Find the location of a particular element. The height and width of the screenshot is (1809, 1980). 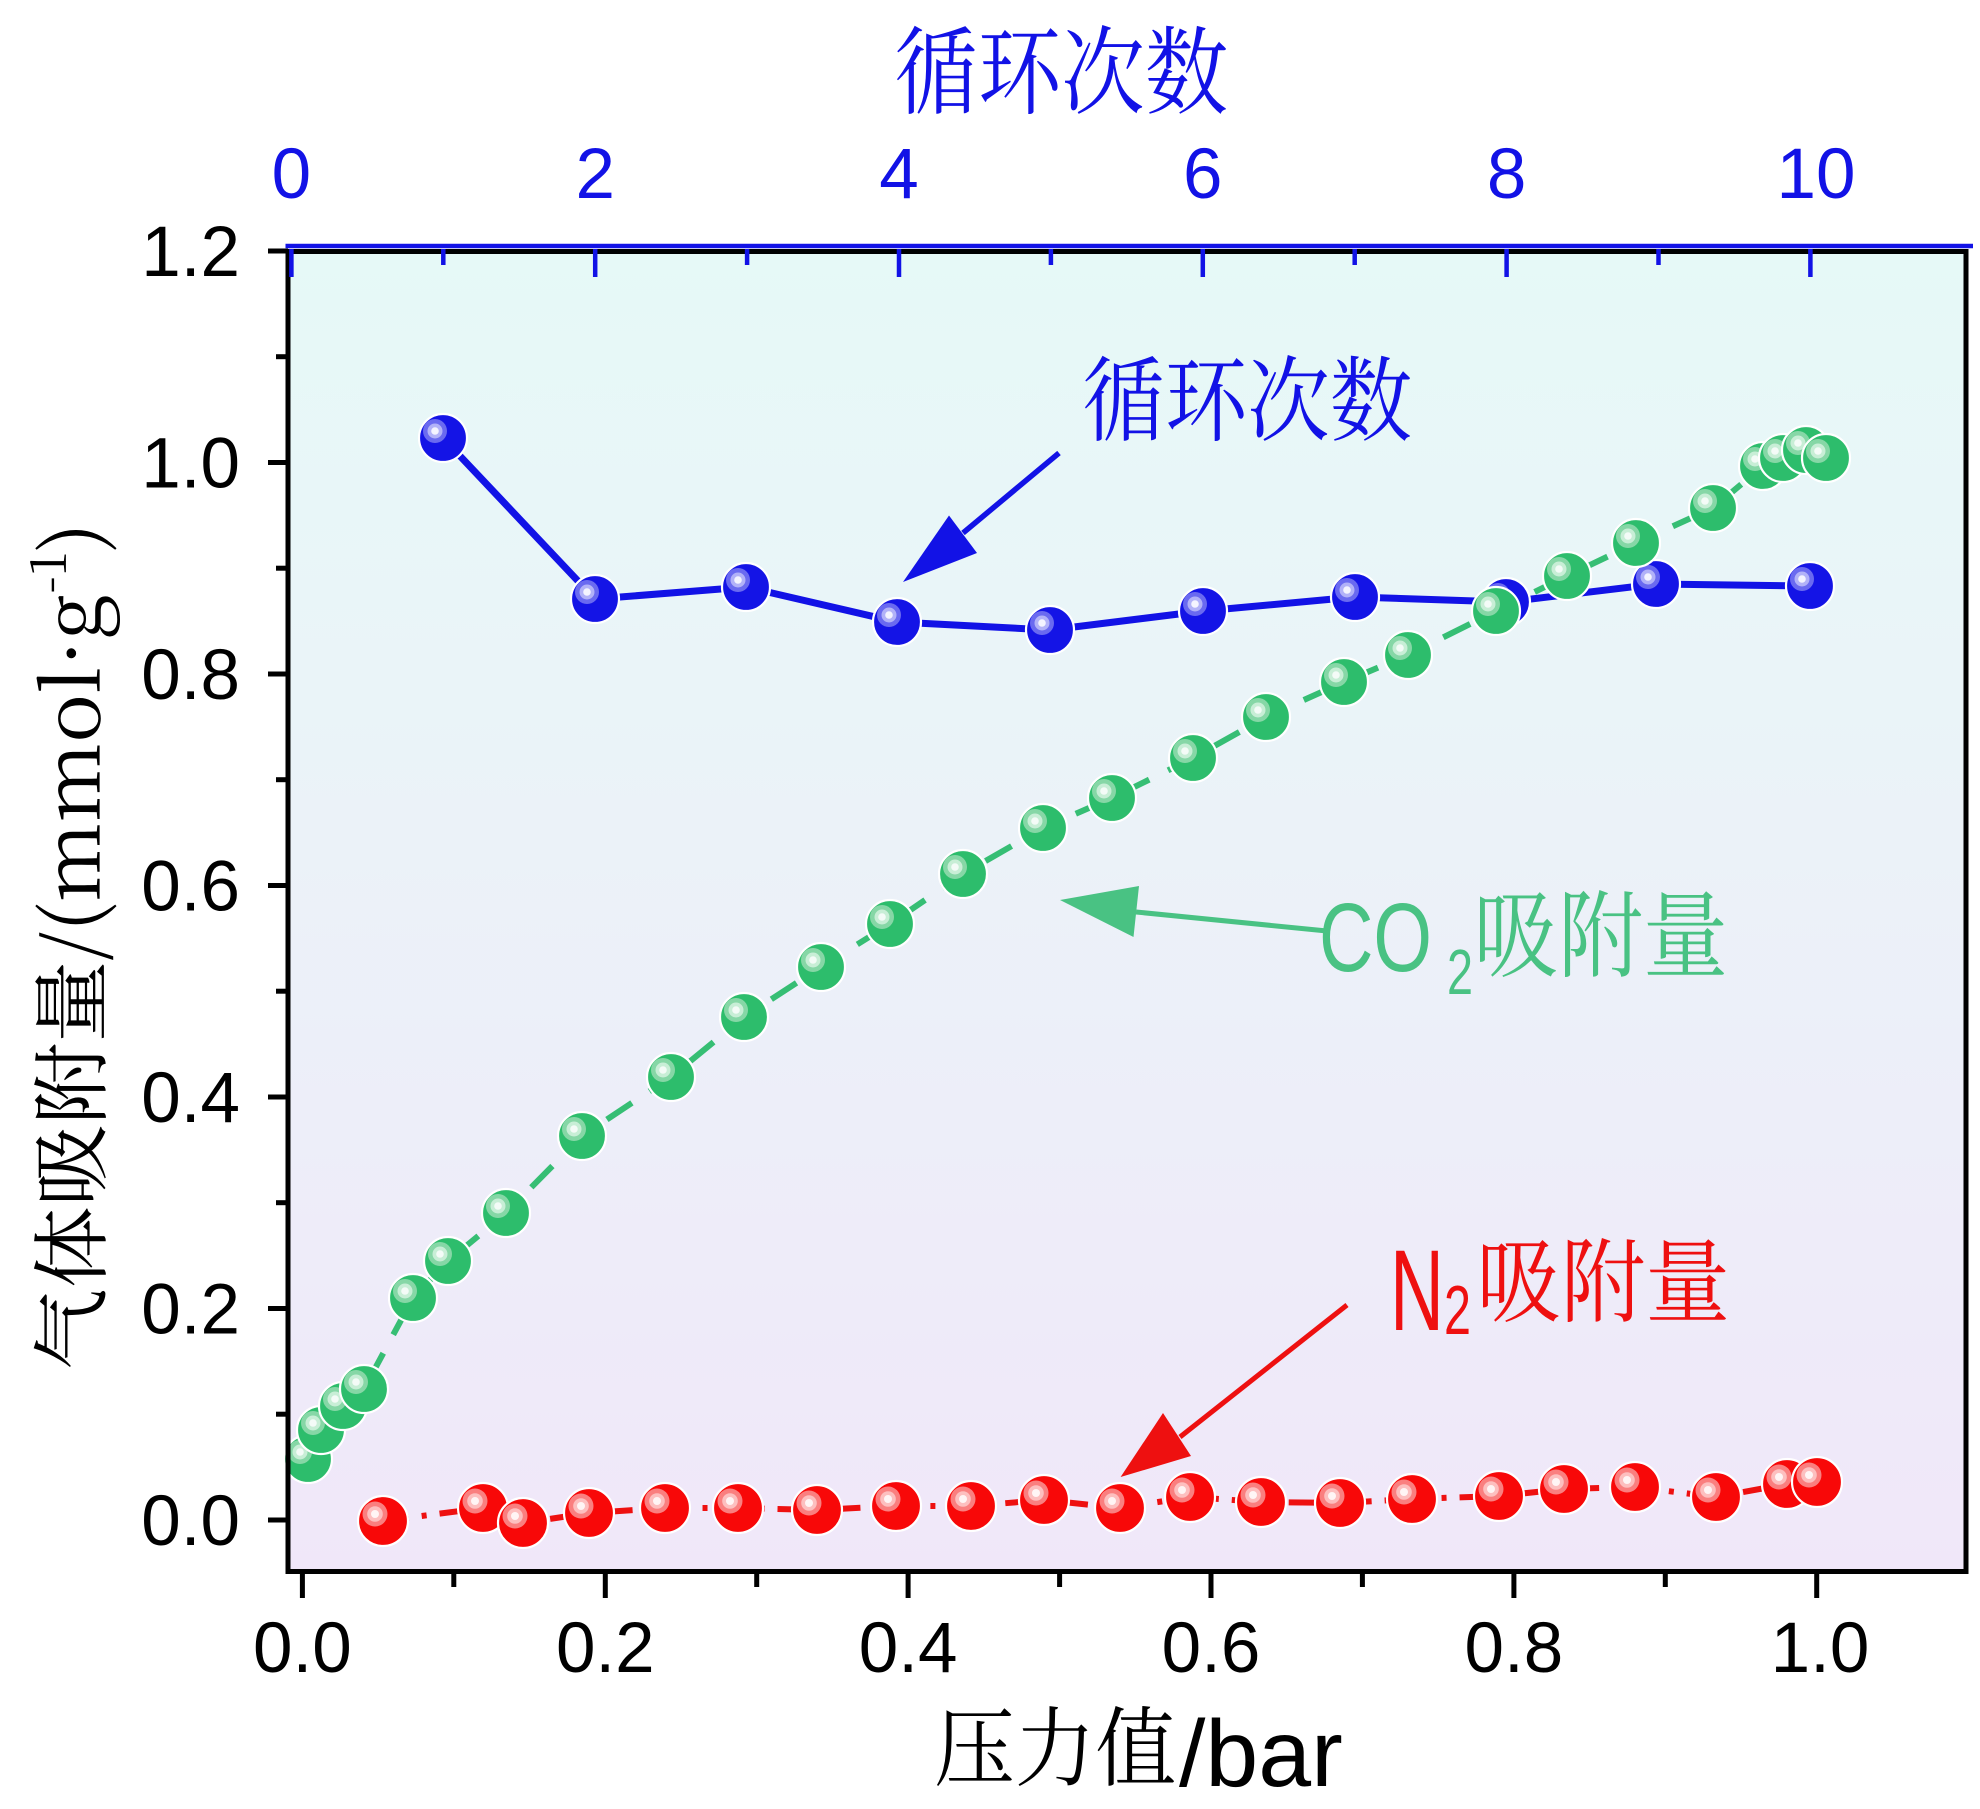

svg-text: 4 is located at coordinates (899, 174).